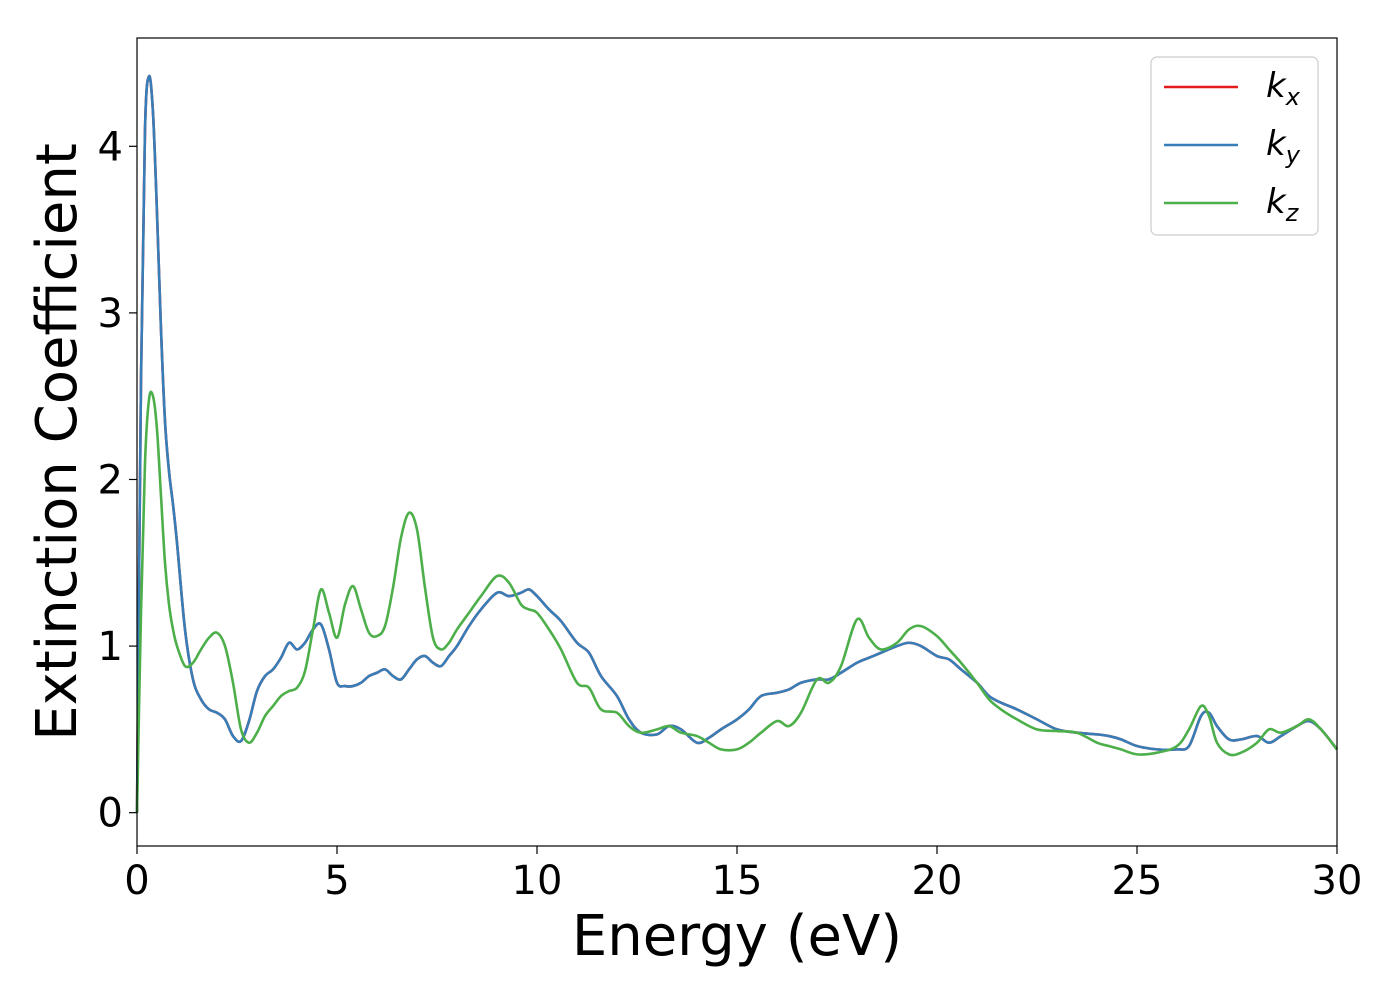 This screenshot has height=1000, width=1400. I want to click on legend-label-kx: kx, so click(1283, 88).